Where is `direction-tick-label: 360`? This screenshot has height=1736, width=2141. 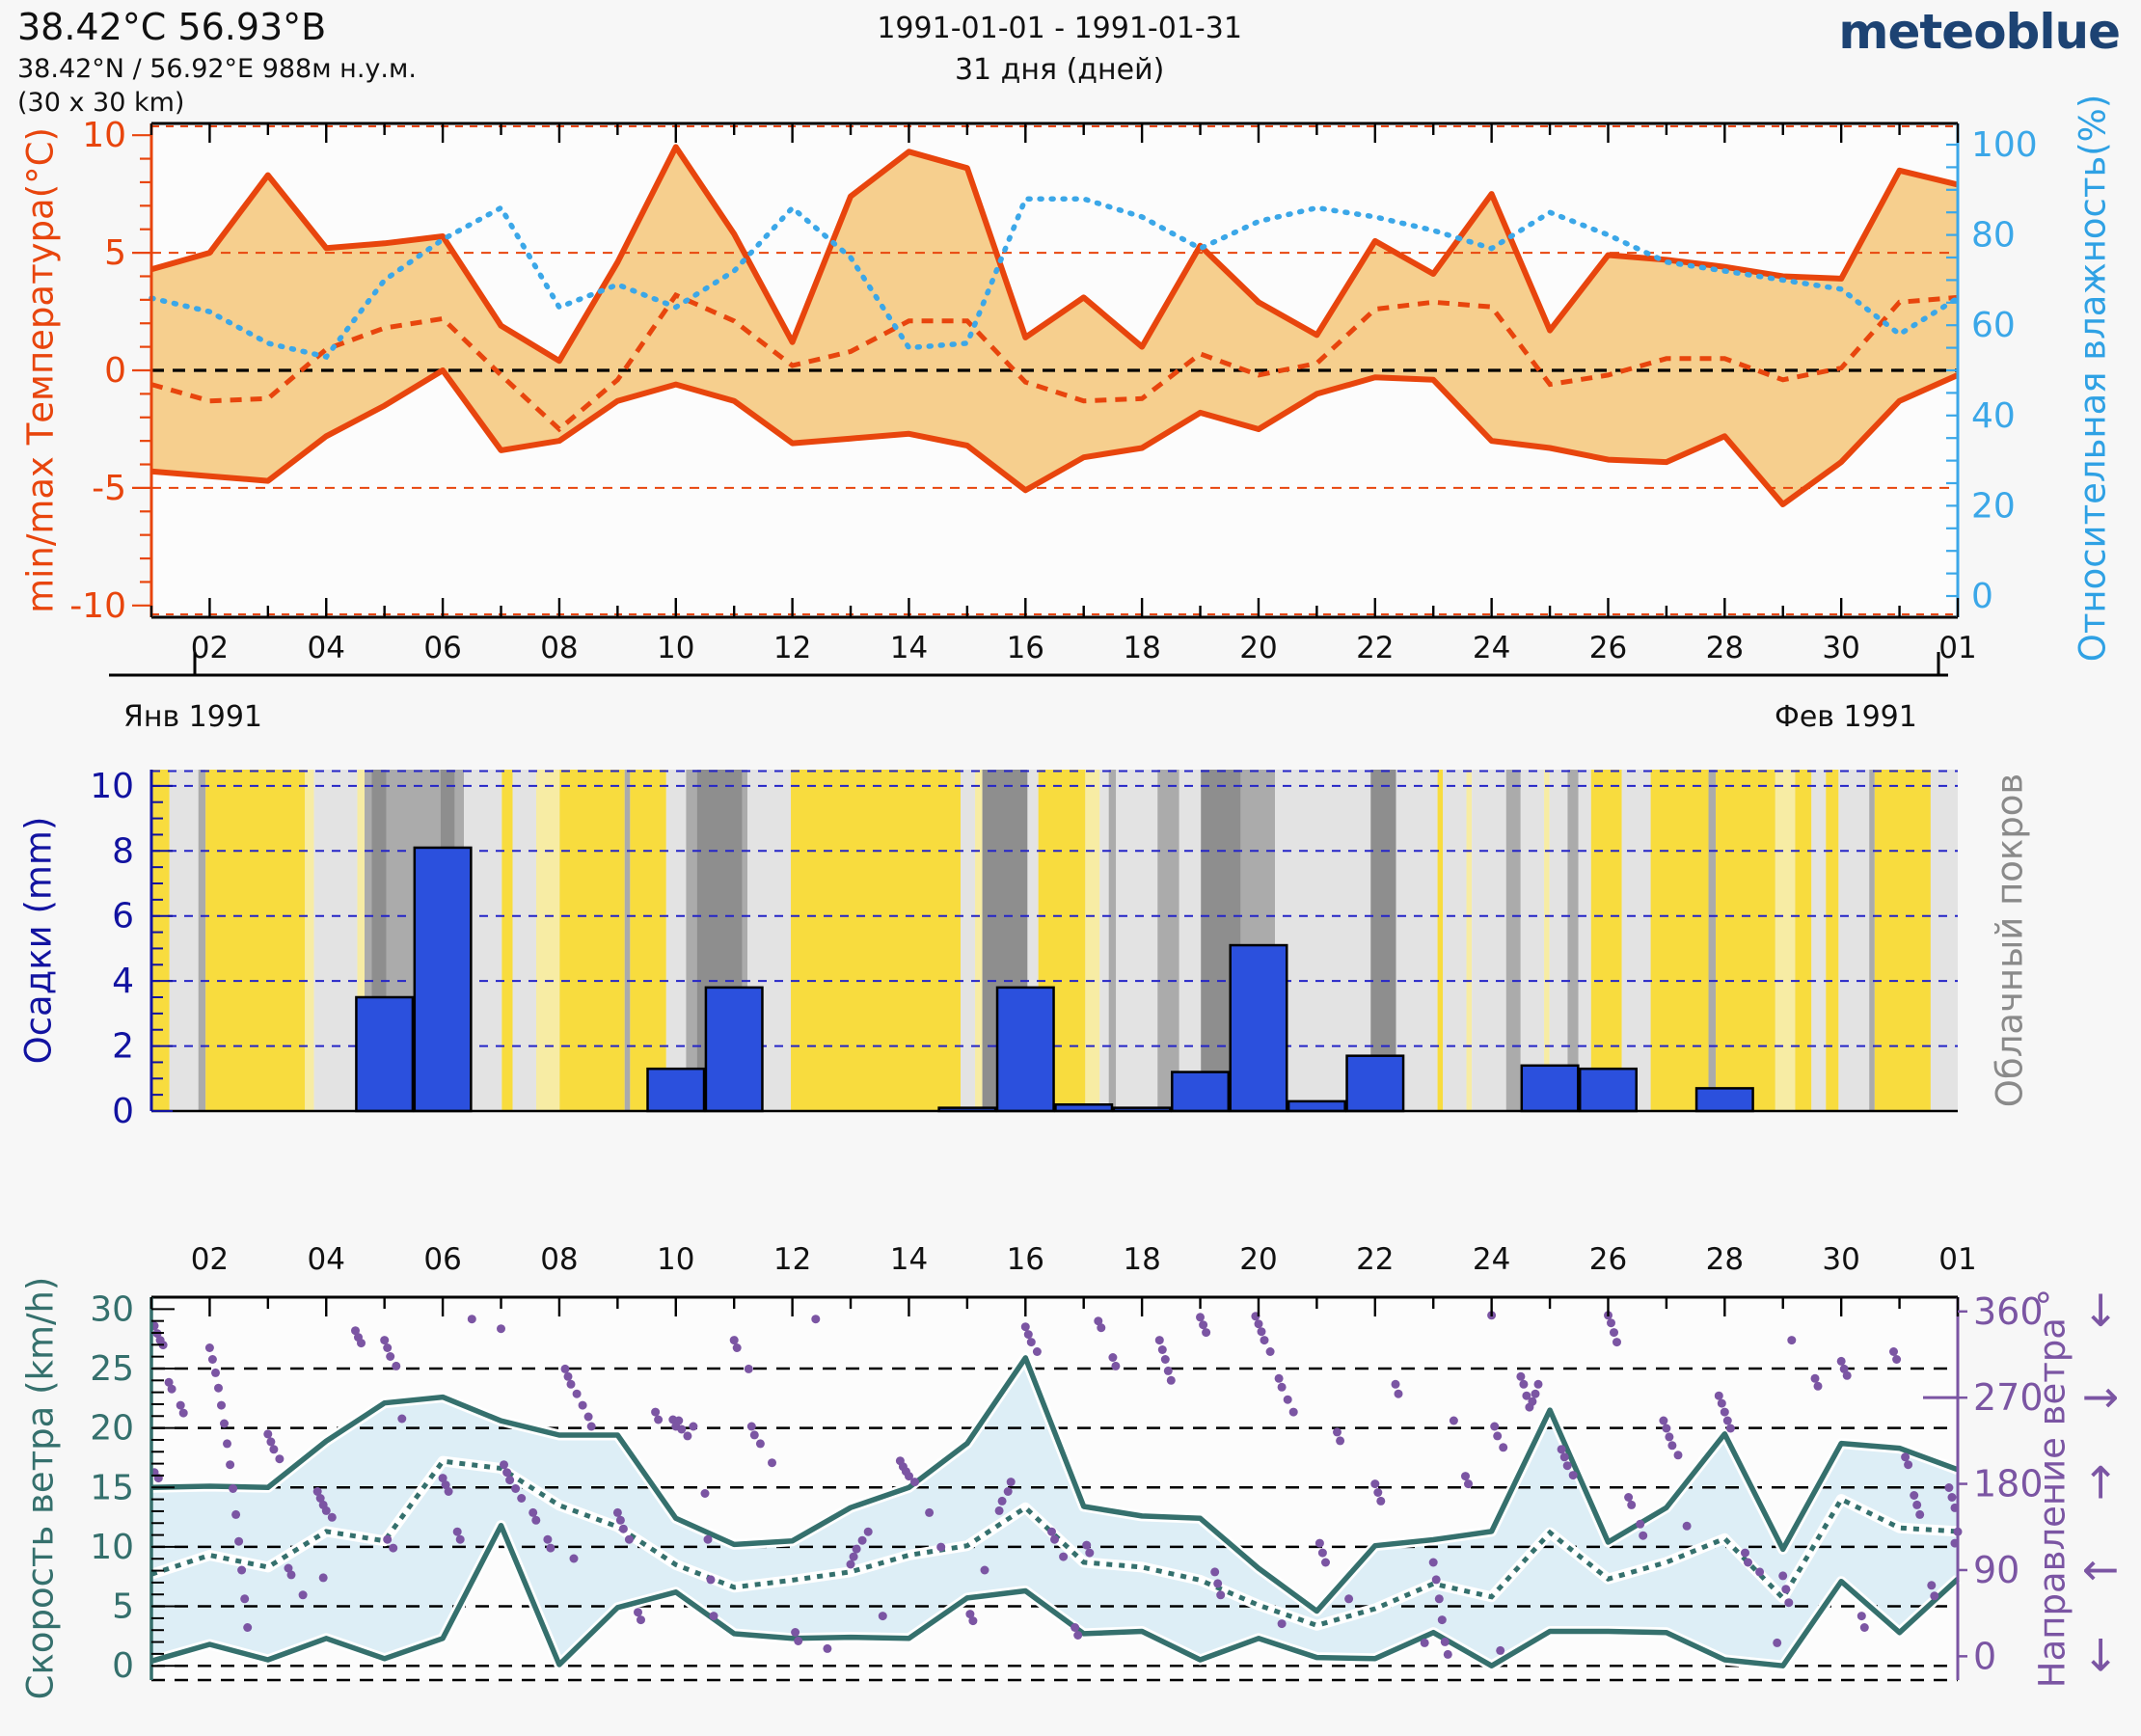
direction-tick-label: 360 is located at coordinates (2009, 1311).